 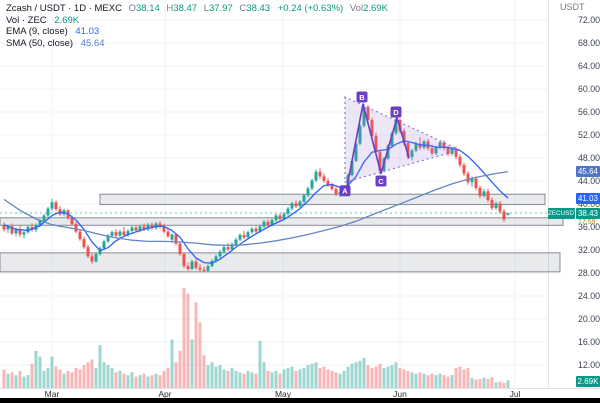 I want to click on pattern-triangle, so click(x=403, y=139).